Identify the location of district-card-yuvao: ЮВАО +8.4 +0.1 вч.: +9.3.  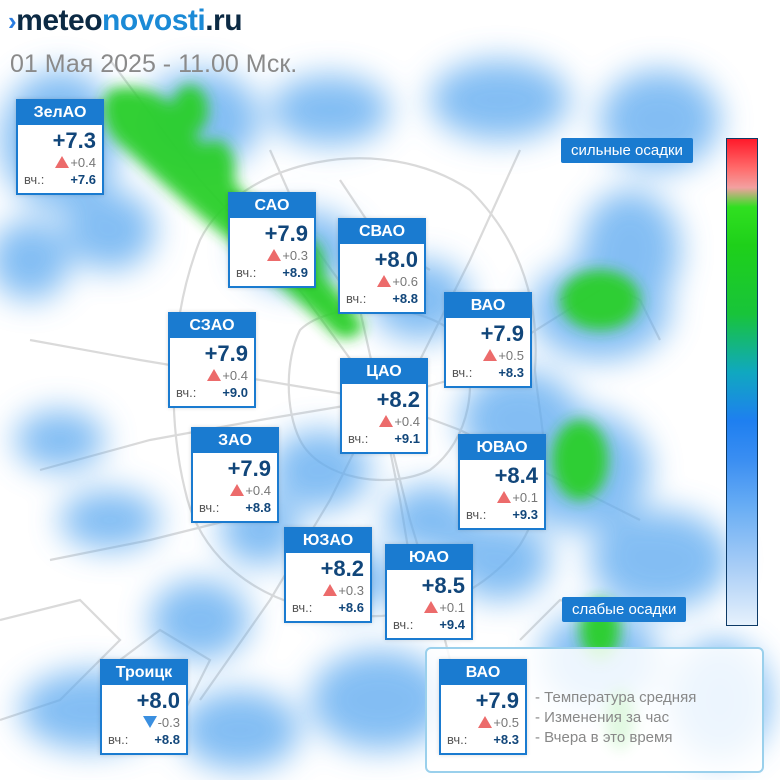
(502, 482).